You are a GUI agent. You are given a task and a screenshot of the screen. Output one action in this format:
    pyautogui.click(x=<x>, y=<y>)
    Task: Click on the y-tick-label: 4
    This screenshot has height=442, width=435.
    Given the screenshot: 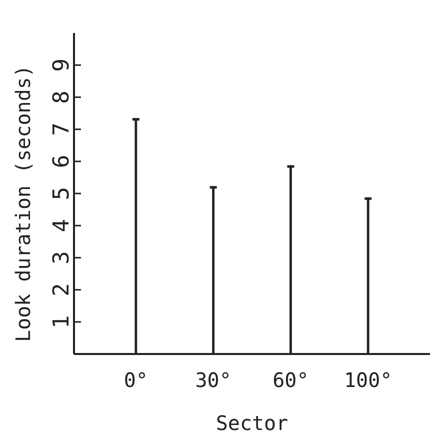 What is the action you would take?
    pyautogui.click(x=62, y=225)
    